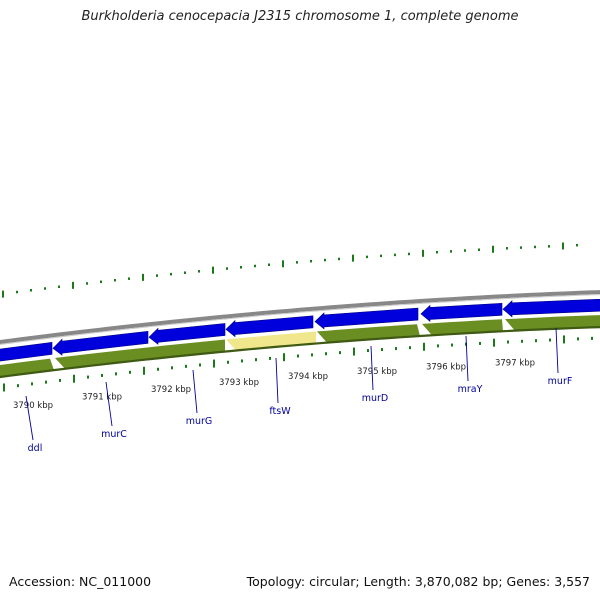  I want to click on backbone-line, so click(300, 317).